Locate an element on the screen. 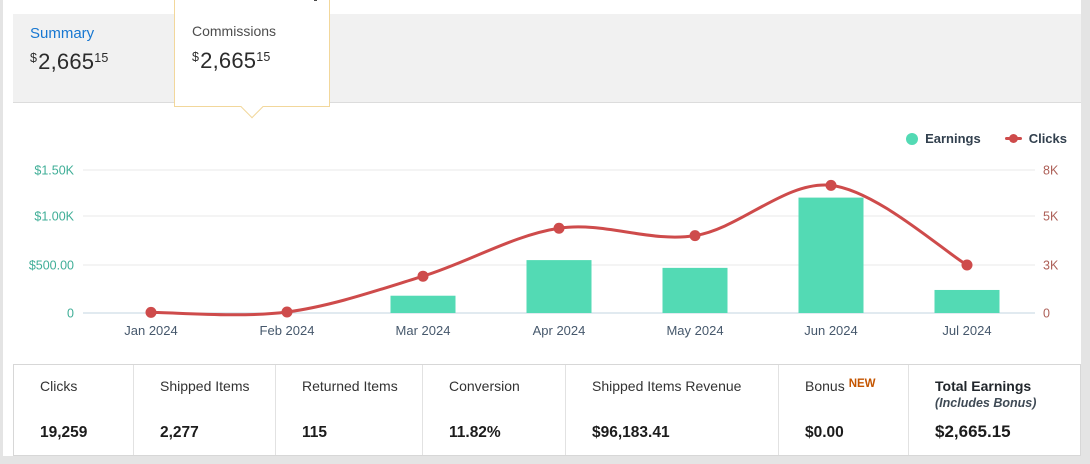 The width and height of the screenshot is (1090, 464). stat-label: Shipped Items is located at coordinates (214, 386).